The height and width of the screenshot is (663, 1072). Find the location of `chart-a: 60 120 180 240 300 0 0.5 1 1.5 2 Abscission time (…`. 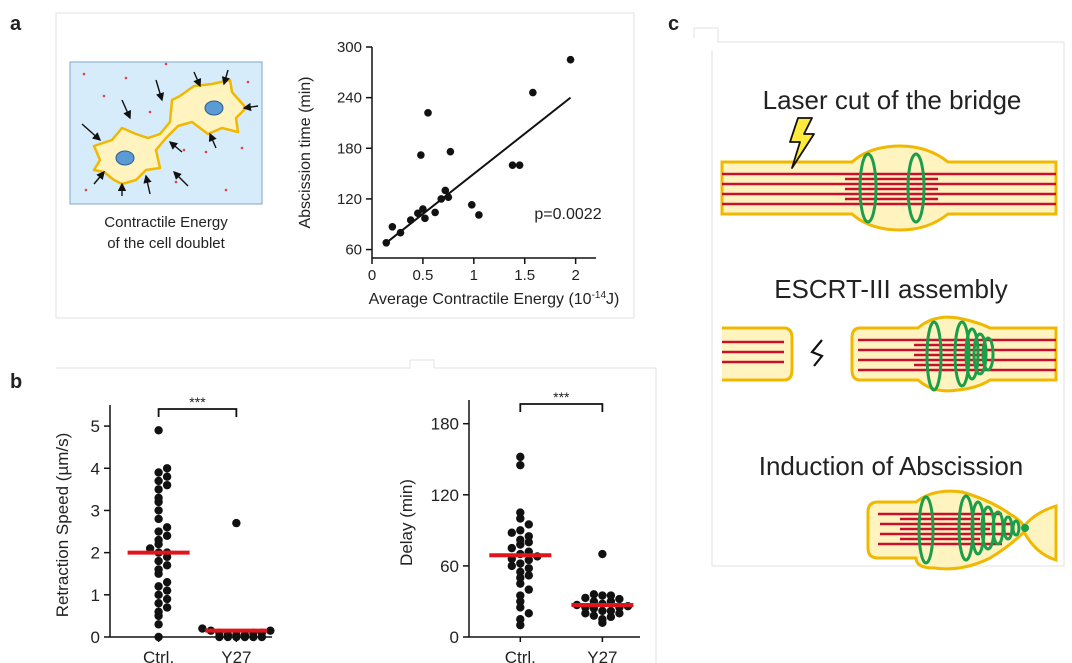

chart-a: 60 120 180 240 300 0 0.5 1 1.5 2 Abscission time (… is located at coordinates (458, 173).